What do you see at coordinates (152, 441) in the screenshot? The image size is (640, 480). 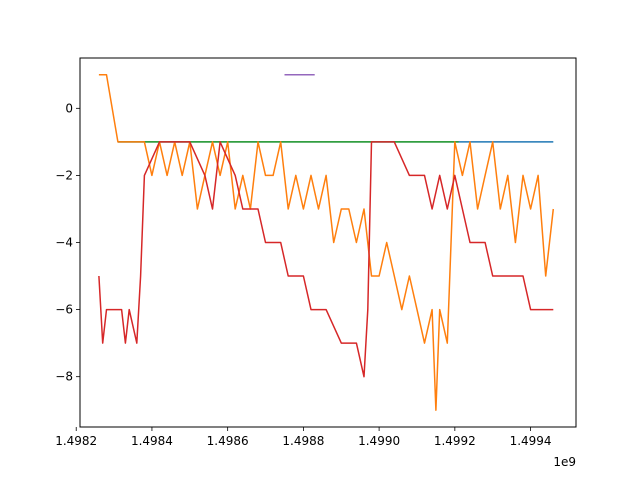 I see `x-tick-label: 1.4984` at bounding box center [152, 441].